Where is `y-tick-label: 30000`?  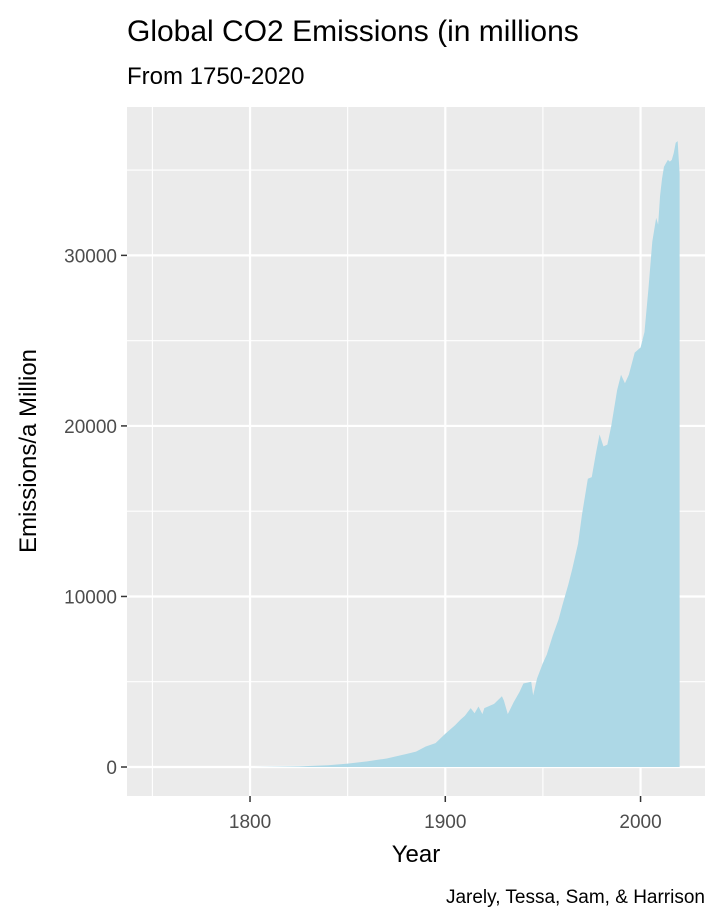
y-tick-label: 30000 is located at coordinates (90, 256).